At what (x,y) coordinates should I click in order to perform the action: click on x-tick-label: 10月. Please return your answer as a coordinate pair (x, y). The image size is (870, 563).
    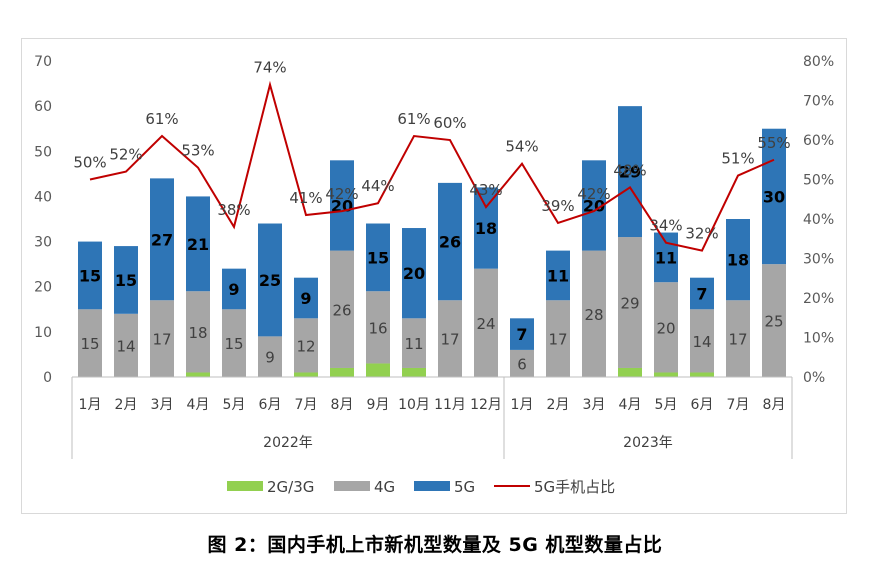
    Looking at the image, I should click on (414, 405).